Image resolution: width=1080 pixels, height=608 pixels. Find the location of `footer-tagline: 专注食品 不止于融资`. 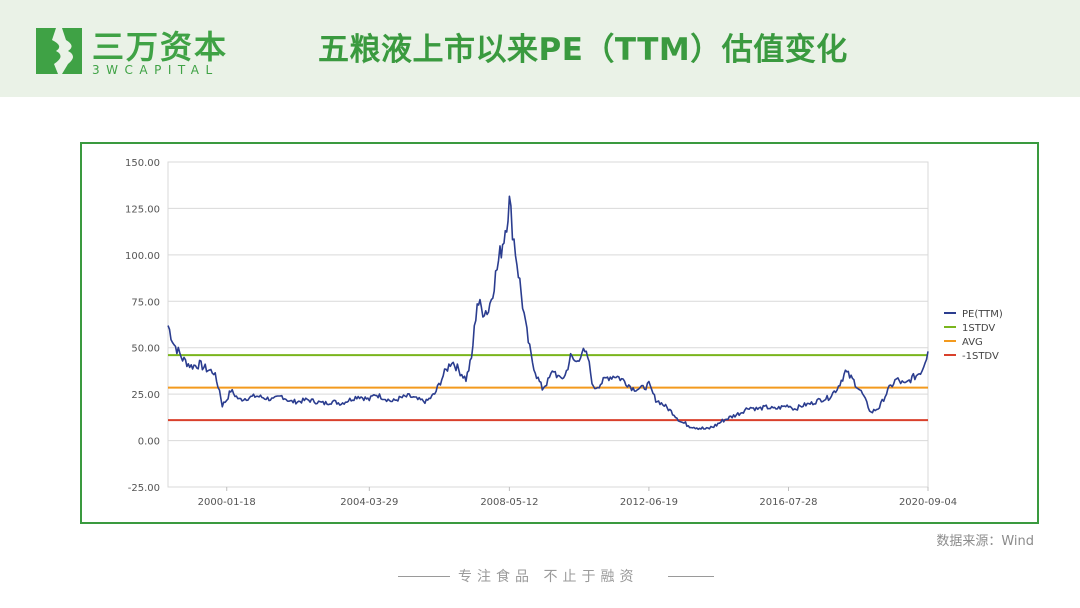

footer-tagline: 专注食品 不止于融资 is located at coordinates (548, 577).